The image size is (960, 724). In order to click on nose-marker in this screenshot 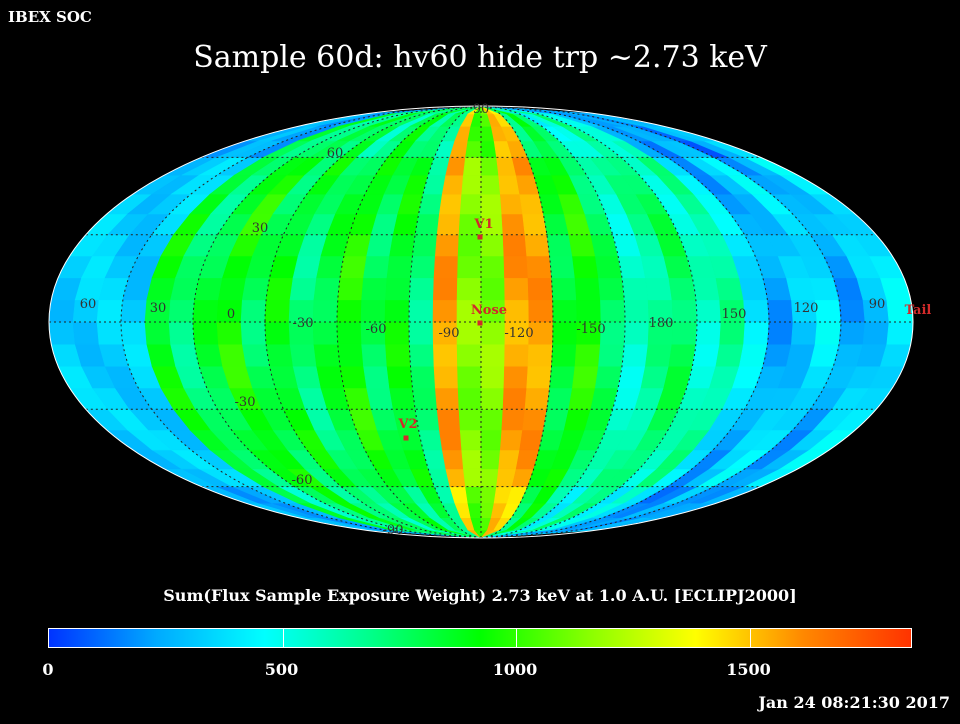, I will do `click(480, 323)`.